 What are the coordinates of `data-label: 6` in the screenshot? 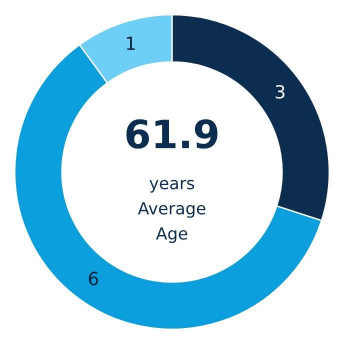 It's located at (93, 279).